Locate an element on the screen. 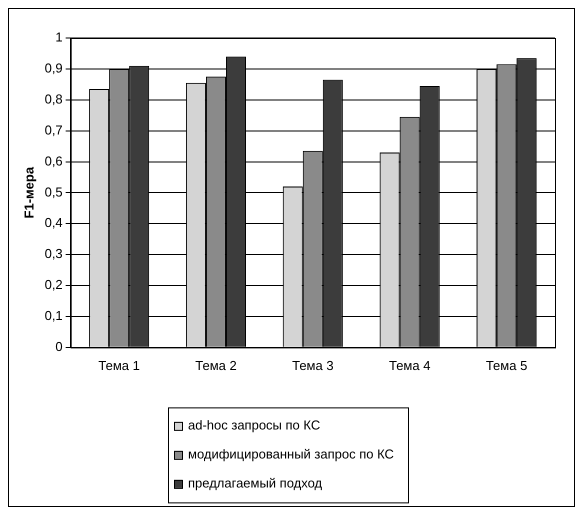  legend-label: предлагаемый подход is located at coordinates (255, 482).